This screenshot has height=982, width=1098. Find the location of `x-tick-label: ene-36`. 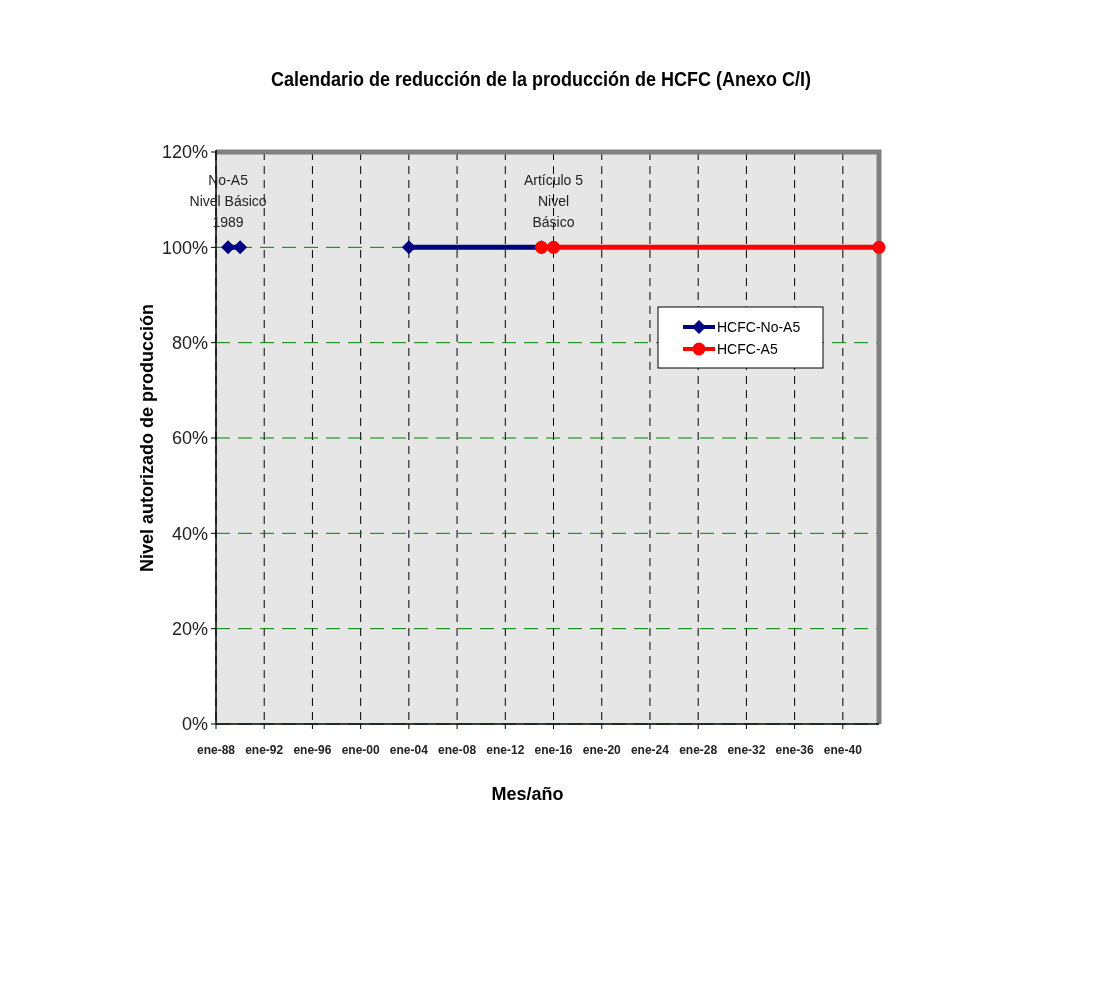

x-tick-label: ene-36 is located at coordinates (794, 750).